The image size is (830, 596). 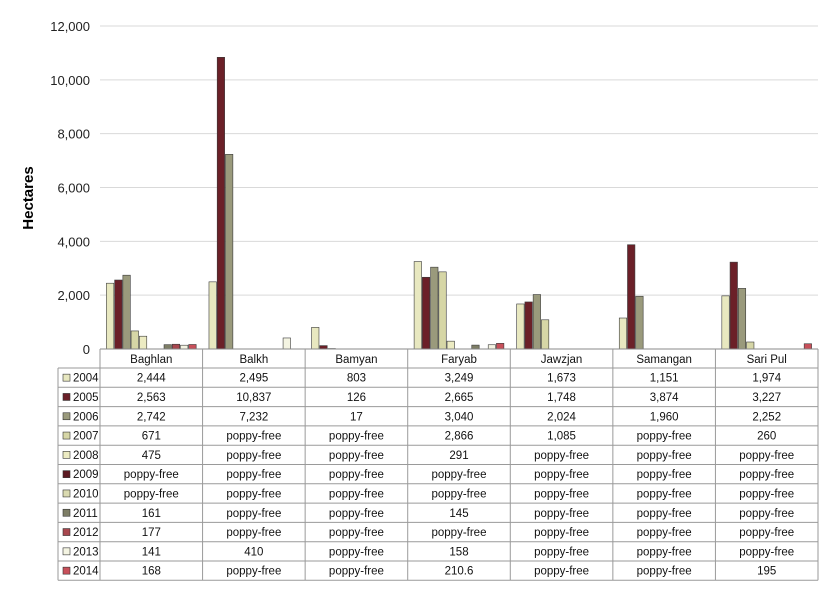 What do you see at coordinates (73, 188) in the screenshot?
I see `y-tick-label: 6,000` at bounding box center [73, 188].